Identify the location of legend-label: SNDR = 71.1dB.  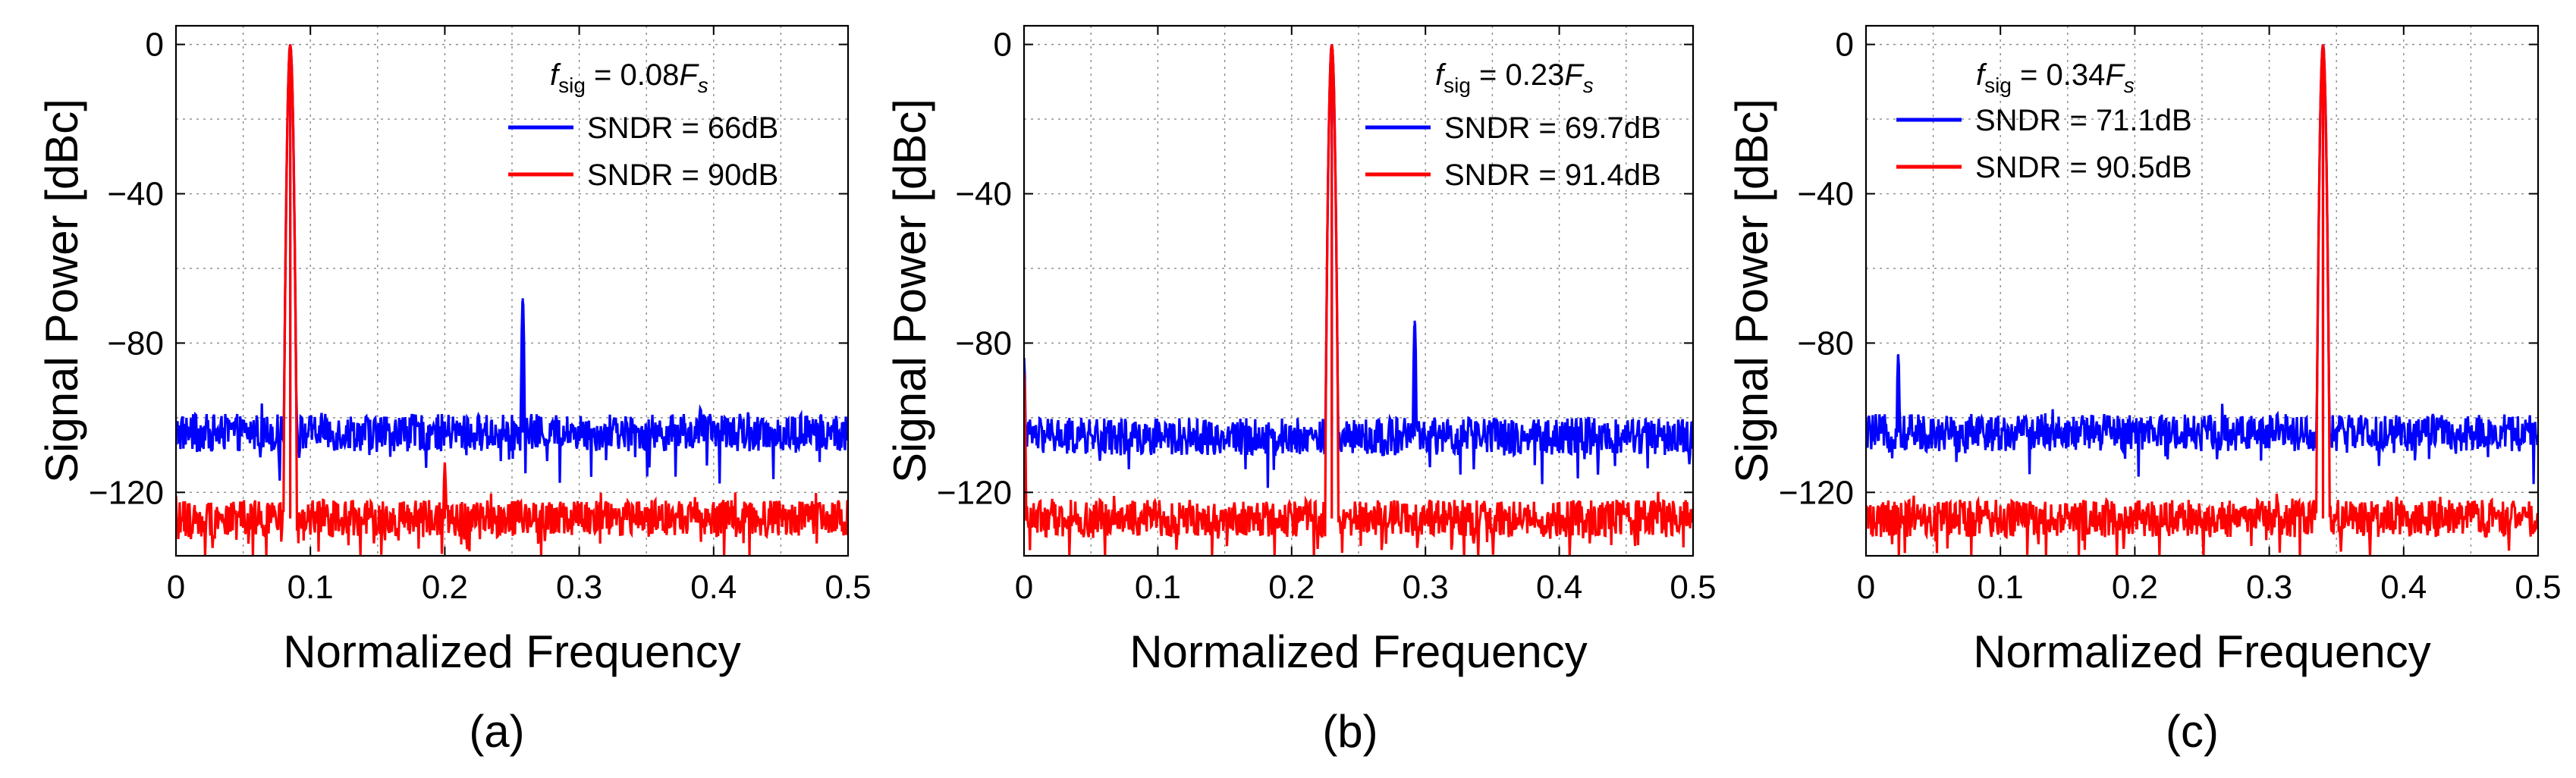
(2083, 120).